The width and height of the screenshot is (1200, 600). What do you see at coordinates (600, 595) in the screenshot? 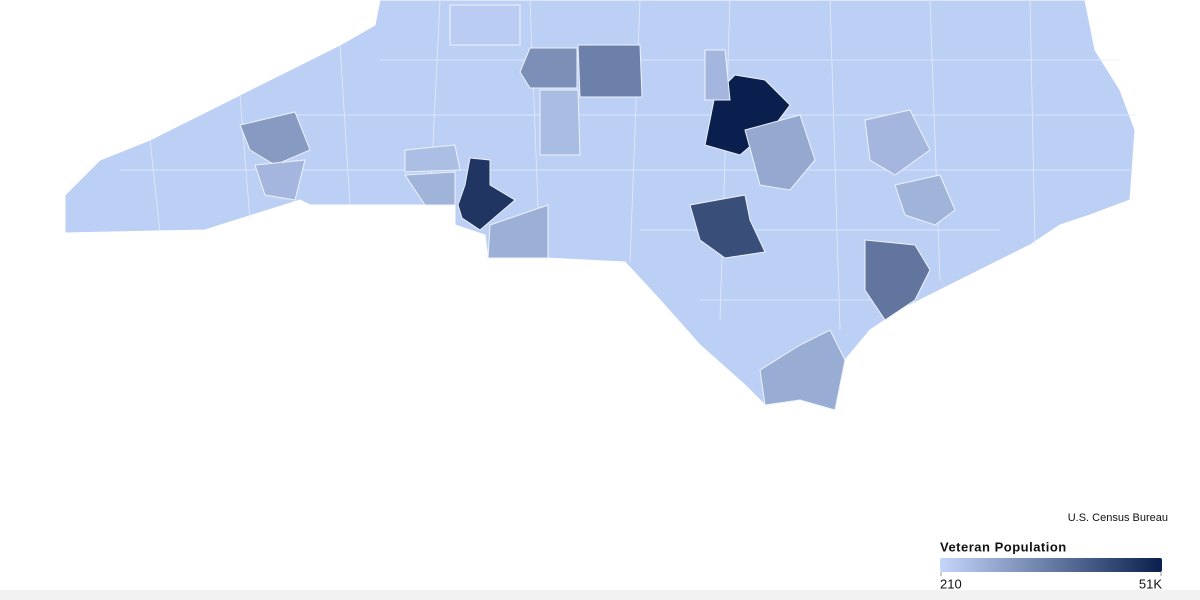
I see `bottom-bar` at bounding box center [600, 595].